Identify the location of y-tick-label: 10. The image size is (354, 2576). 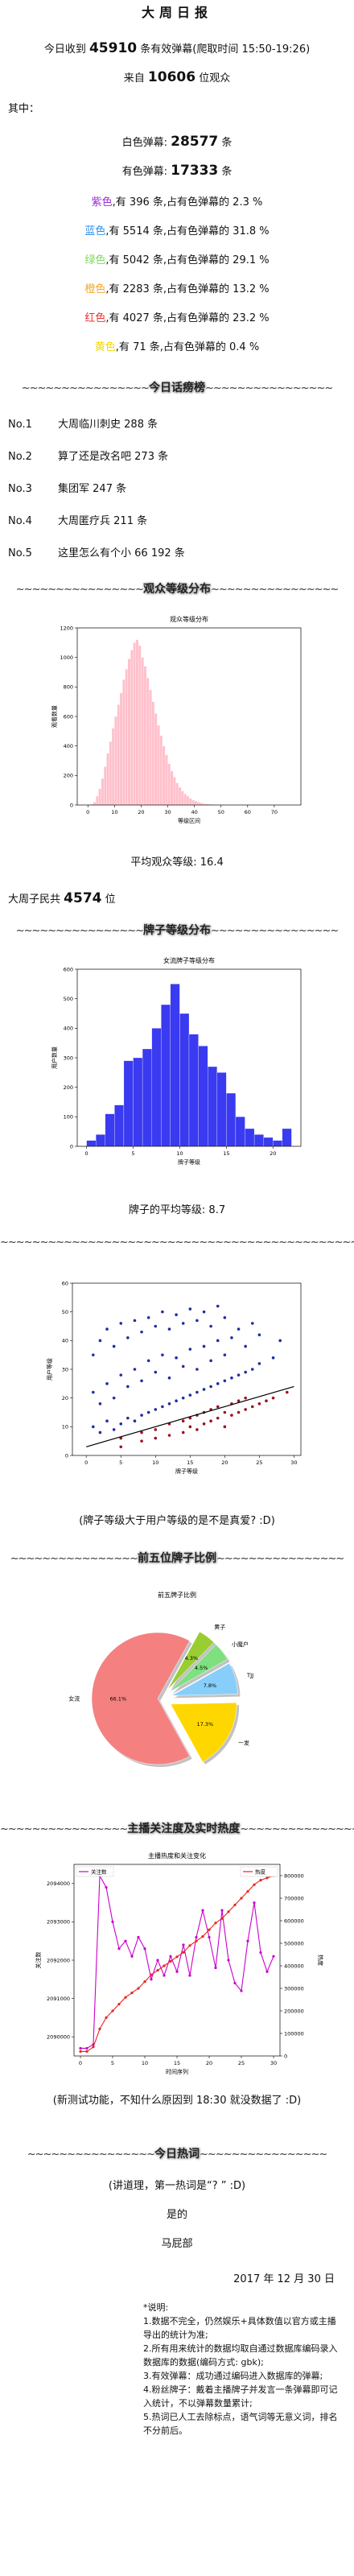
(65, 1427).